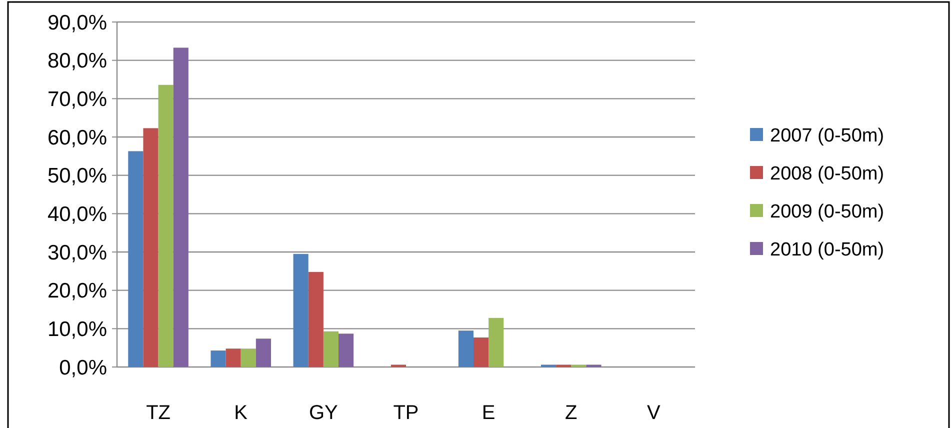  What do you see at coordinates (77, 138) in the screenshot?
I see `y-tick-label: 60,0%` at bounding box center [77, 138].